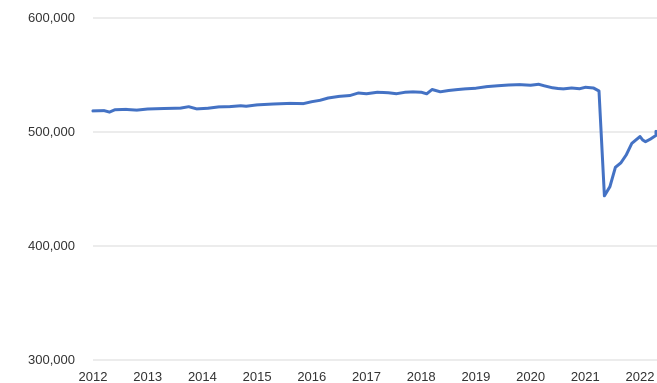  Describe the element at coordinates (640, 376) in the screenshot. I see `x-tick-label: 2022` at that location.